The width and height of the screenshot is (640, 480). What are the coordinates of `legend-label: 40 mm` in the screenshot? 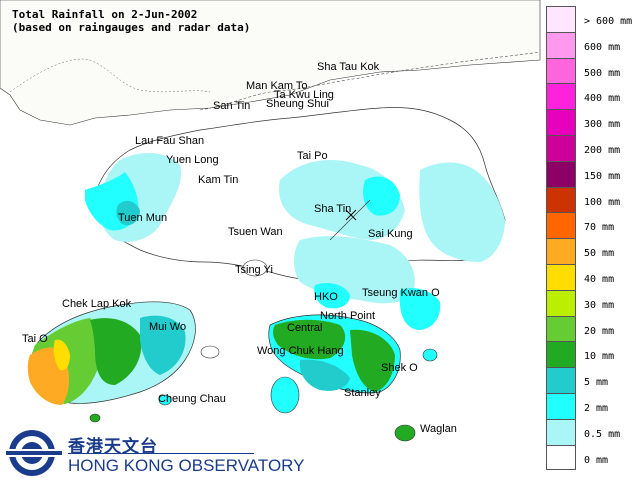 It's located at (599, 279).